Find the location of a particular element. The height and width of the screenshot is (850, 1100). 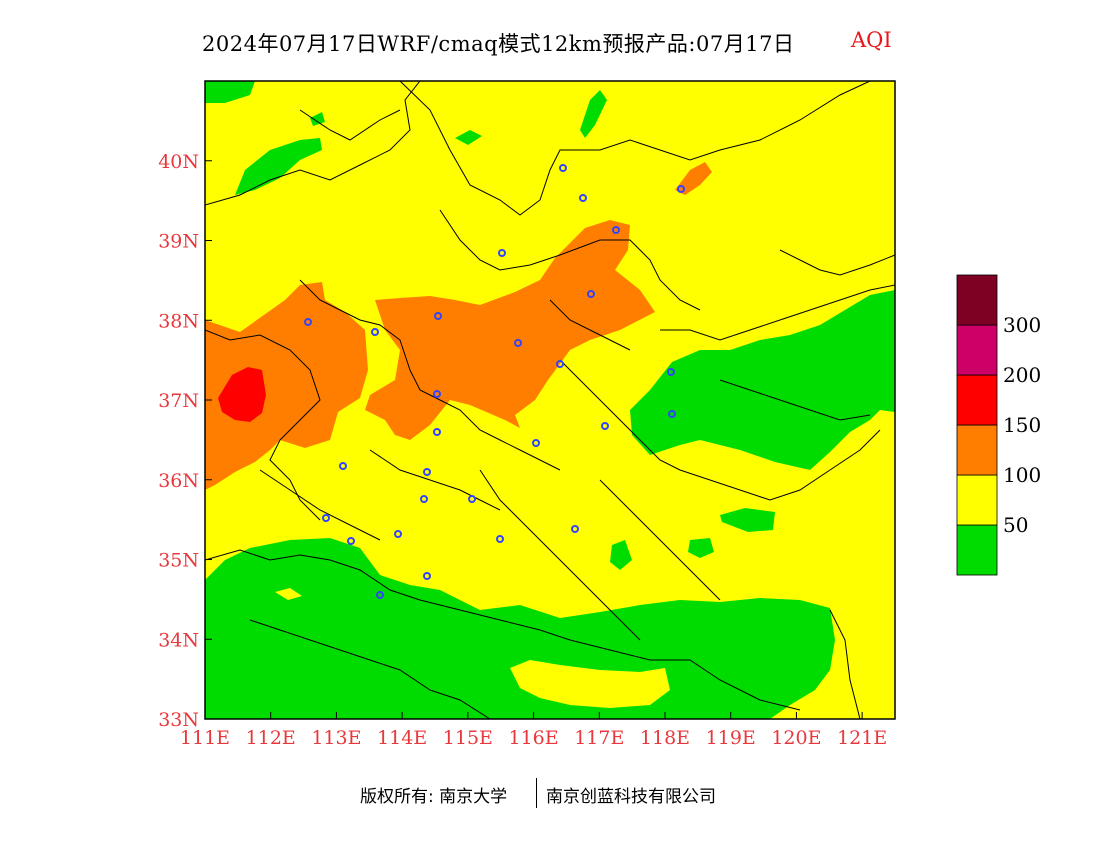

yellow-strip-coast is located at coordinates (867, 664).